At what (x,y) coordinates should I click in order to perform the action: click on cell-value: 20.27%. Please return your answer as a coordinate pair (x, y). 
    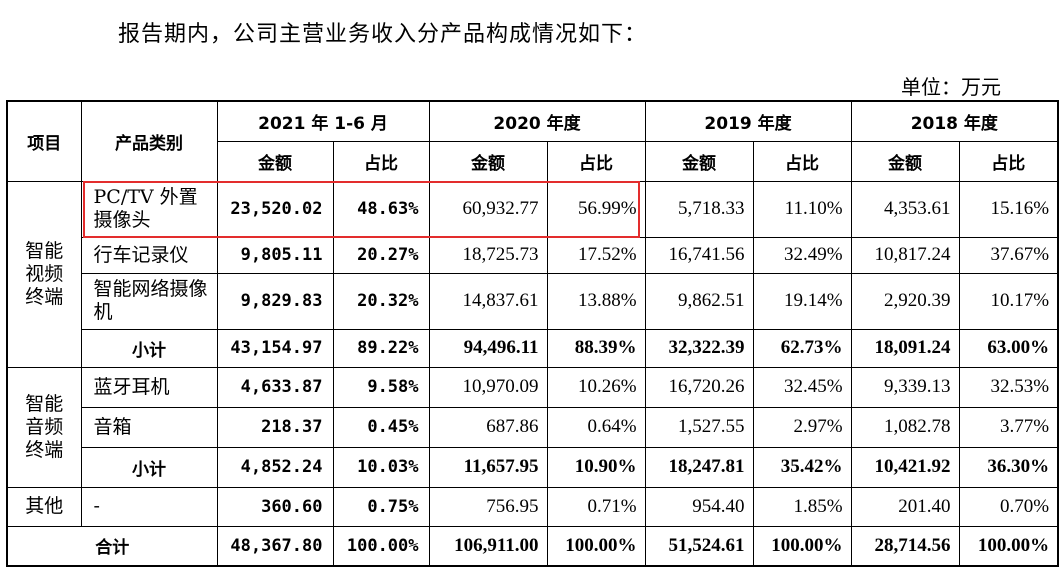
    Looking at the image, I should click on (381, 255).